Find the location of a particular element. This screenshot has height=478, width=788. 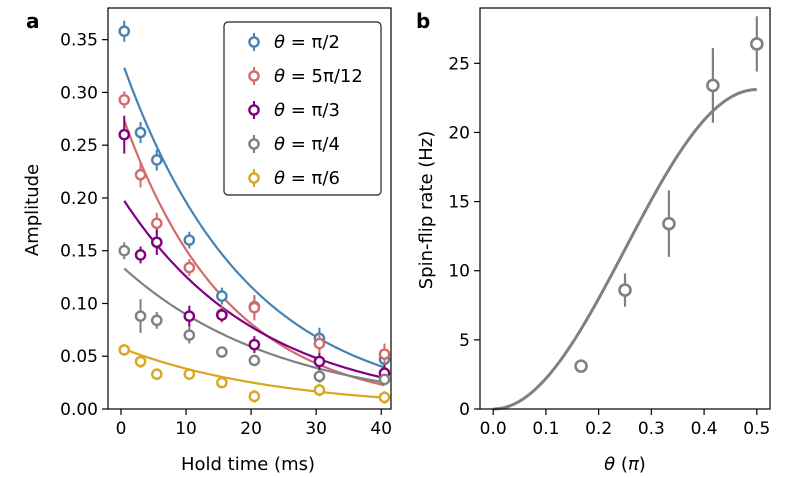

panel-a-y-axis-label: Amplitude is located at coordinates (32, 210).